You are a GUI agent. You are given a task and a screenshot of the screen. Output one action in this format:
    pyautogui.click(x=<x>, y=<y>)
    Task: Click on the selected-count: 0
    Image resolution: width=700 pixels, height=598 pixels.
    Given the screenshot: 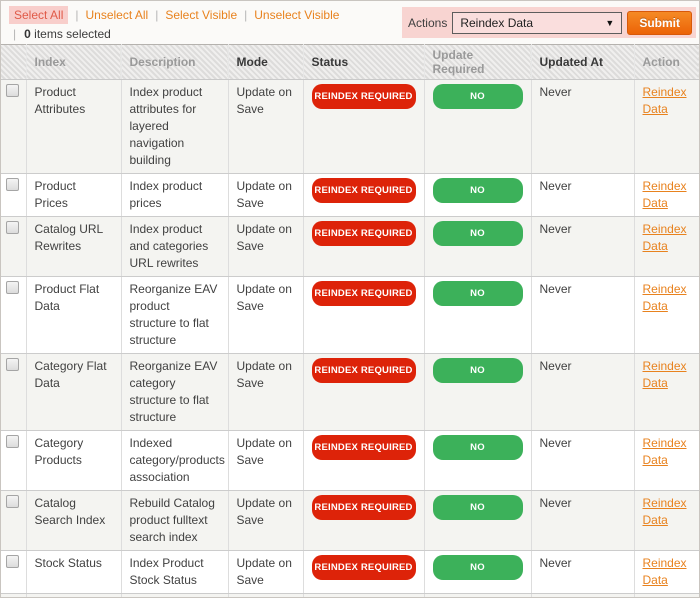 What is the action you would take?
    pyautogui.click(x=27, y=34)
    